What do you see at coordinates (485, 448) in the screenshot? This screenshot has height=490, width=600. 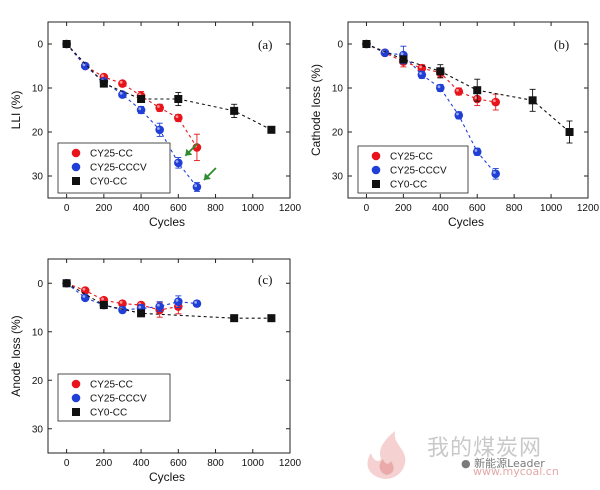 I see `watermark-site-name: 我的煤炭网` at bounding box center [485, 448].